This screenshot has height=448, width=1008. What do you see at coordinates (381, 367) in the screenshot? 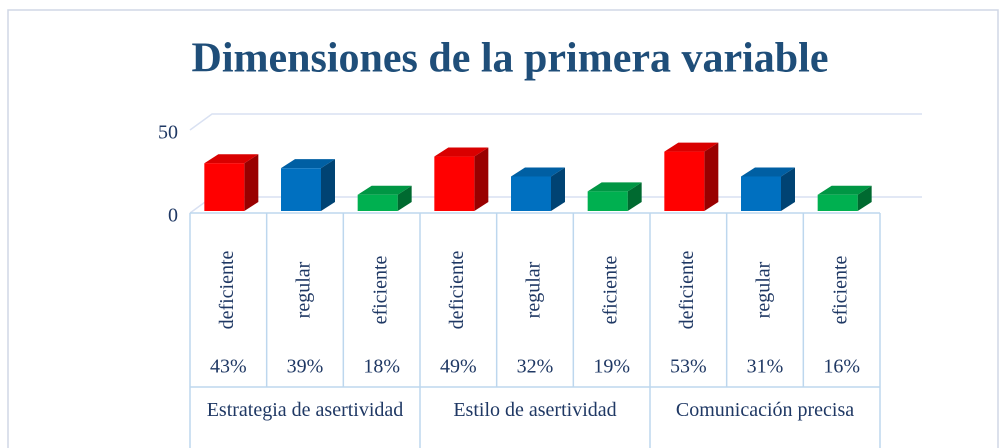
I see `percent-label: 18%` at bounding box center [381, 367].